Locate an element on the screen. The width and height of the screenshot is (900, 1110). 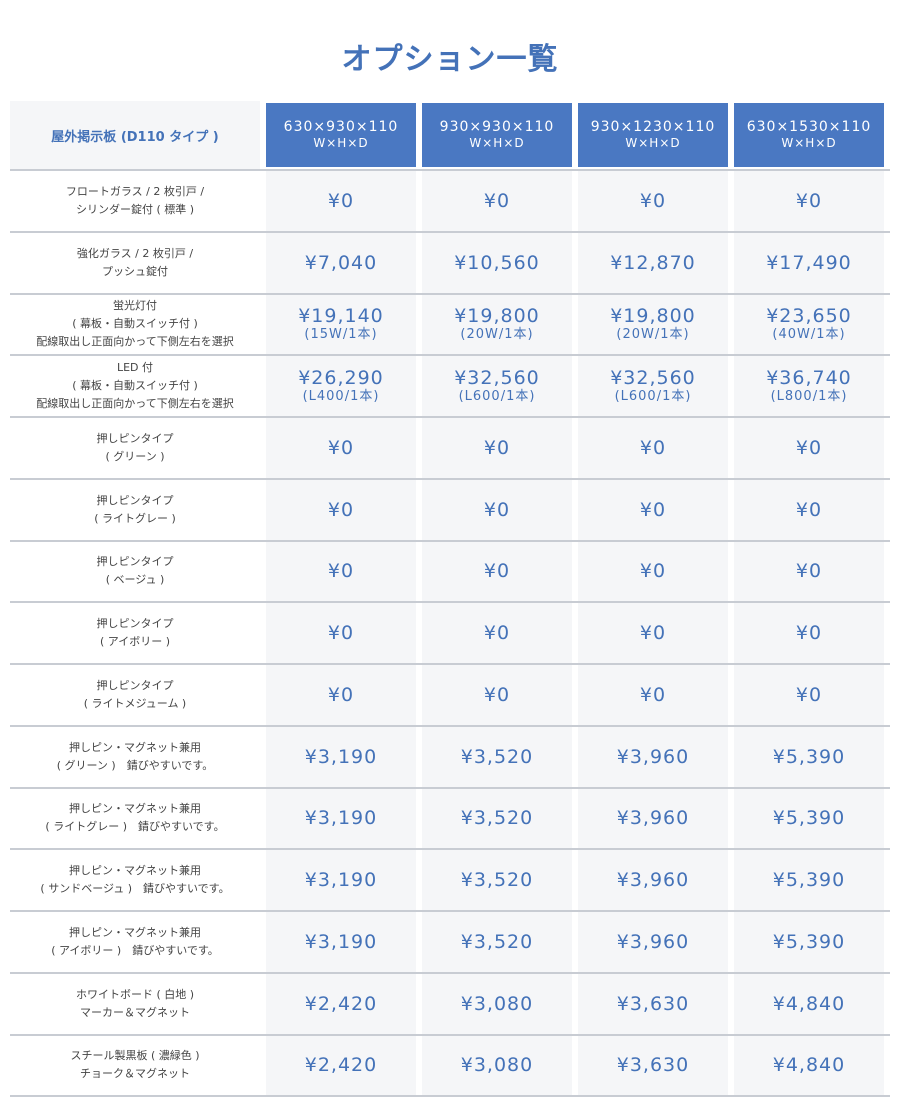
price-value: ¥17,490 is located at coordinates (809, 262).